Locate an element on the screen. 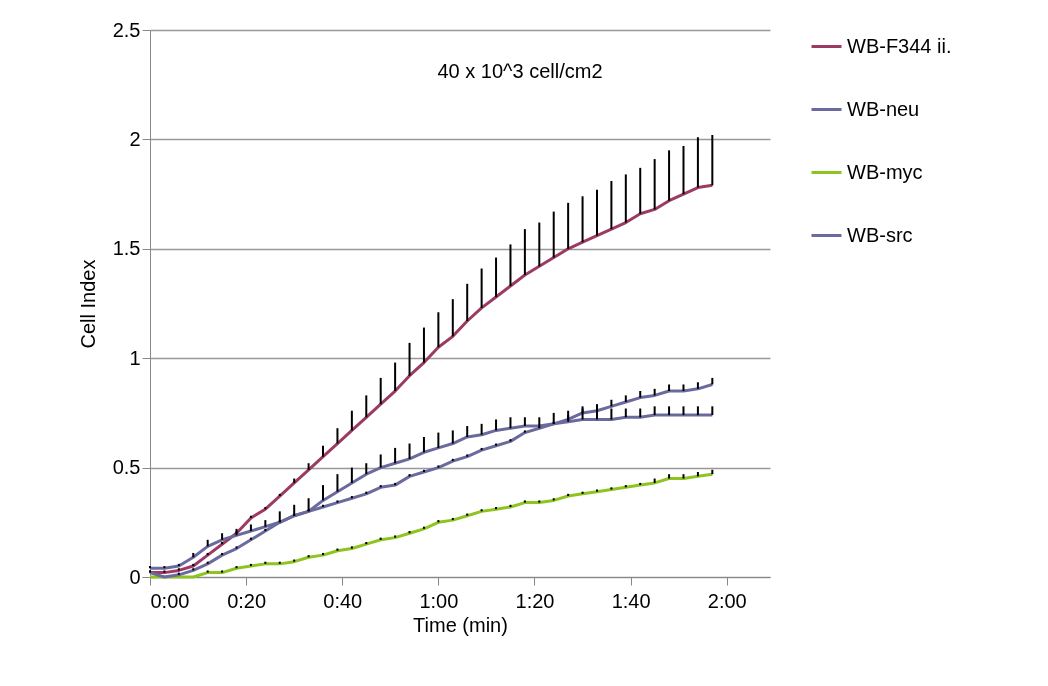 This screenshot has height=686, width=1048. x-tick-label: 0:20 is located at coordinates (247, 600).